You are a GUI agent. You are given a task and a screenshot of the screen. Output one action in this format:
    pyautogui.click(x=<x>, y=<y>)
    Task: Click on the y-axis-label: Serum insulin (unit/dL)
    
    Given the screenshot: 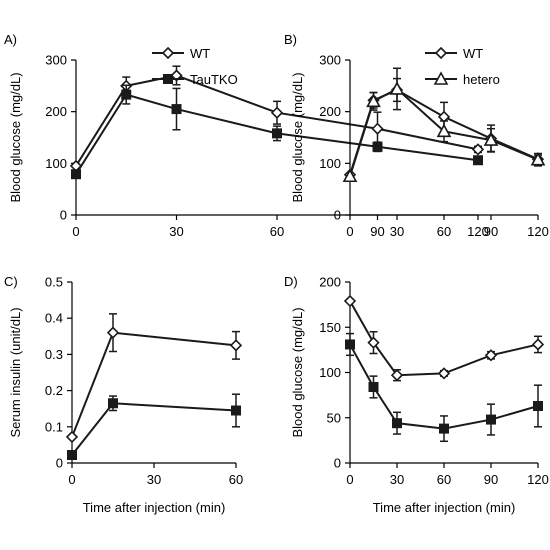 What is the action you would take?
    pyautogui.click(x=15, y=372)
    